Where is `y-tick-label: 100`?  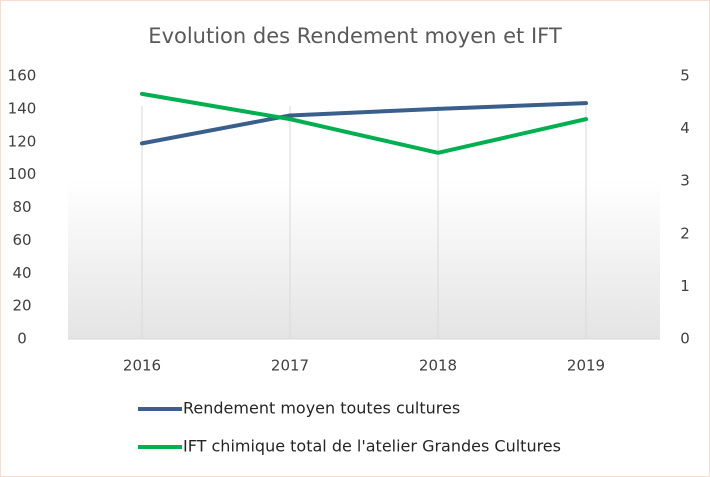
y-tick-label: 100 is located at coordinates (22, 174).